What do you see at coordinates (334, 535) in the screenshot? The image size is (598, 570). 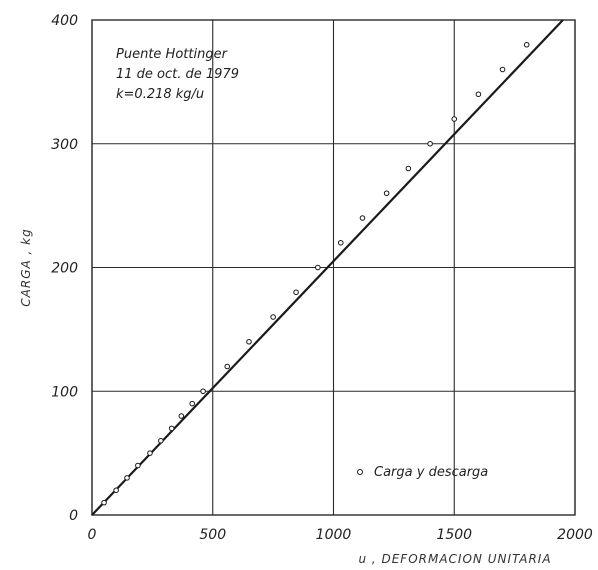 I see `x-tick-label-2: 1000` at bounding box center [334, 535].